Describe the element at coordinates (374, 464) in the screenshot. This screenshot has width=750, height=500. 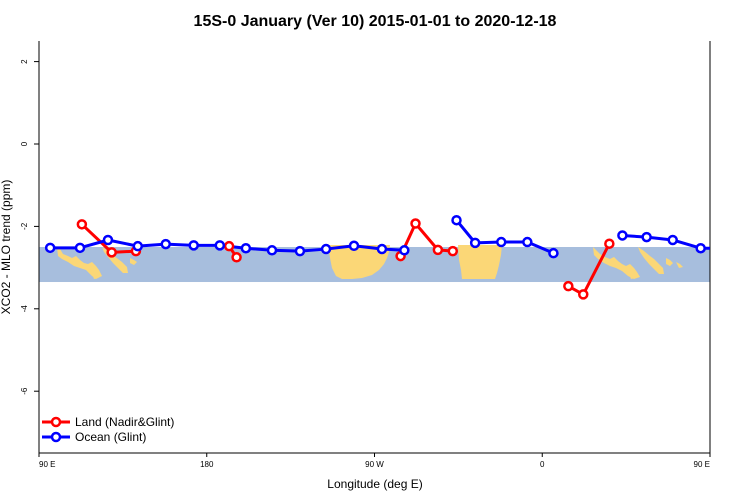
I see `x-tick-label: 90 W` at that location.